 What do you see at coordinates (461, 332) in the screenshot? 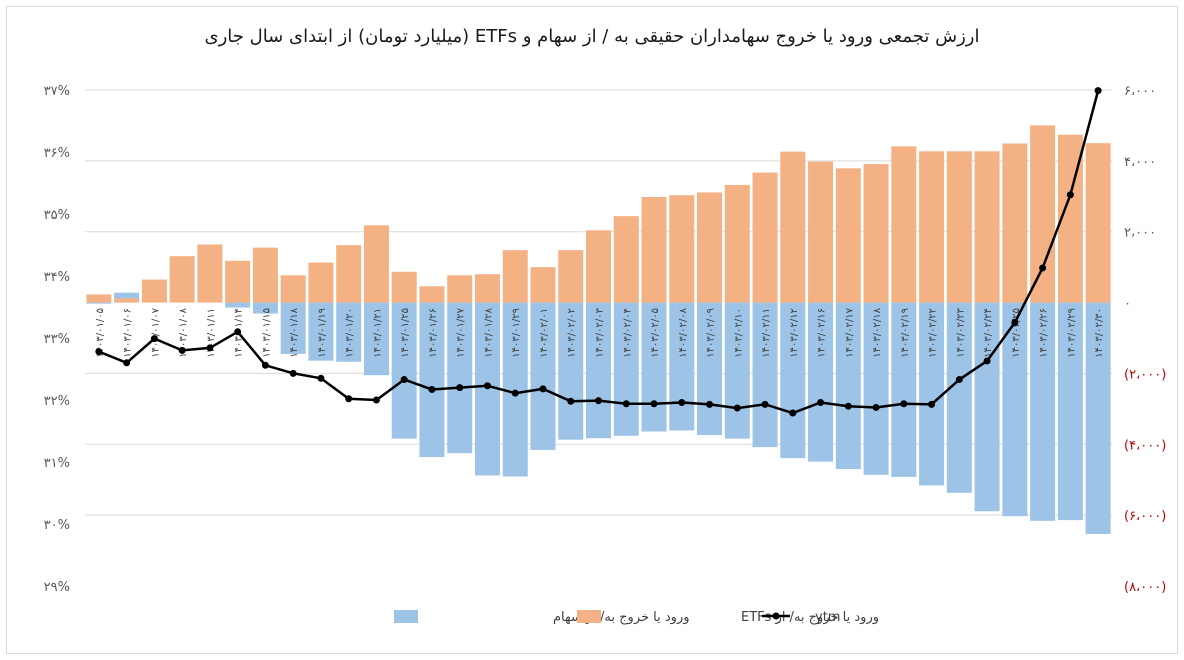
I see `x-tick-label: ۱۴۰۳/۰۱/۲۷` at bounding box center [461, 332].